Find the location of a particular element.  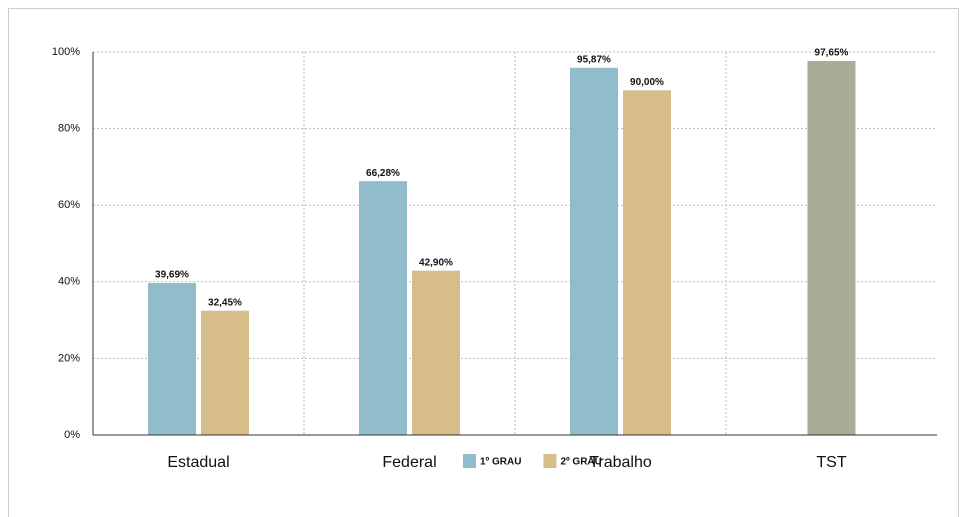

y-tick-label: 100% is located at coordinates (66, 52).